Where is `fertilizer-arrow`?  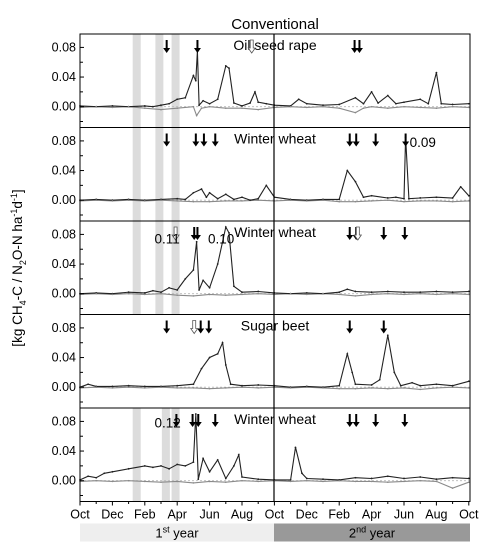
fertilizer-arrow is located at coordinates (251, 46).